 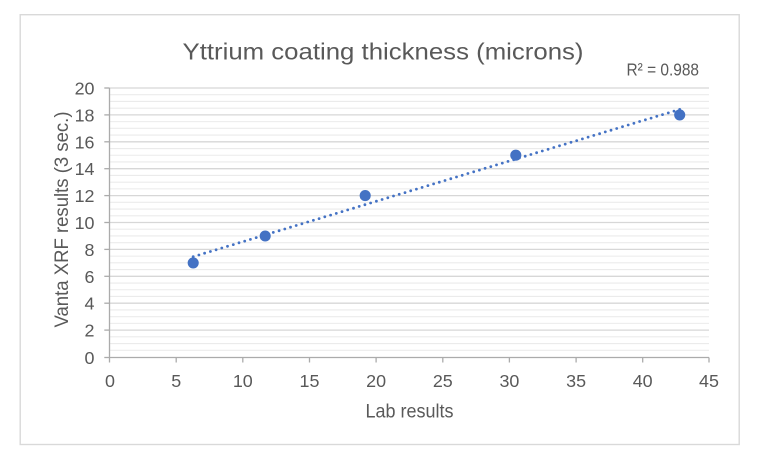 I want to click on svg-text: 14, so click(x=85, y=169).